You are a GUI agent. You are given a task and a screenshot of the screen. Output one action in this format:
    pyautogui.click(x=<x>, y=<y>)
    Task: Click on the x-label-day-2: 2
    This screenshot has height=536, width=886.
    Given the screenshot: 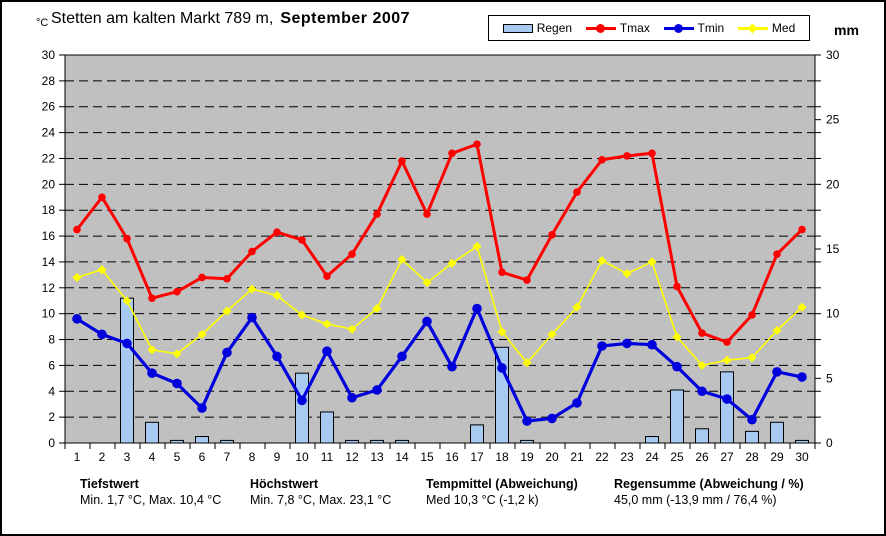 What is the action you would take?
    pyautogui.click(x=102, y=457)
    